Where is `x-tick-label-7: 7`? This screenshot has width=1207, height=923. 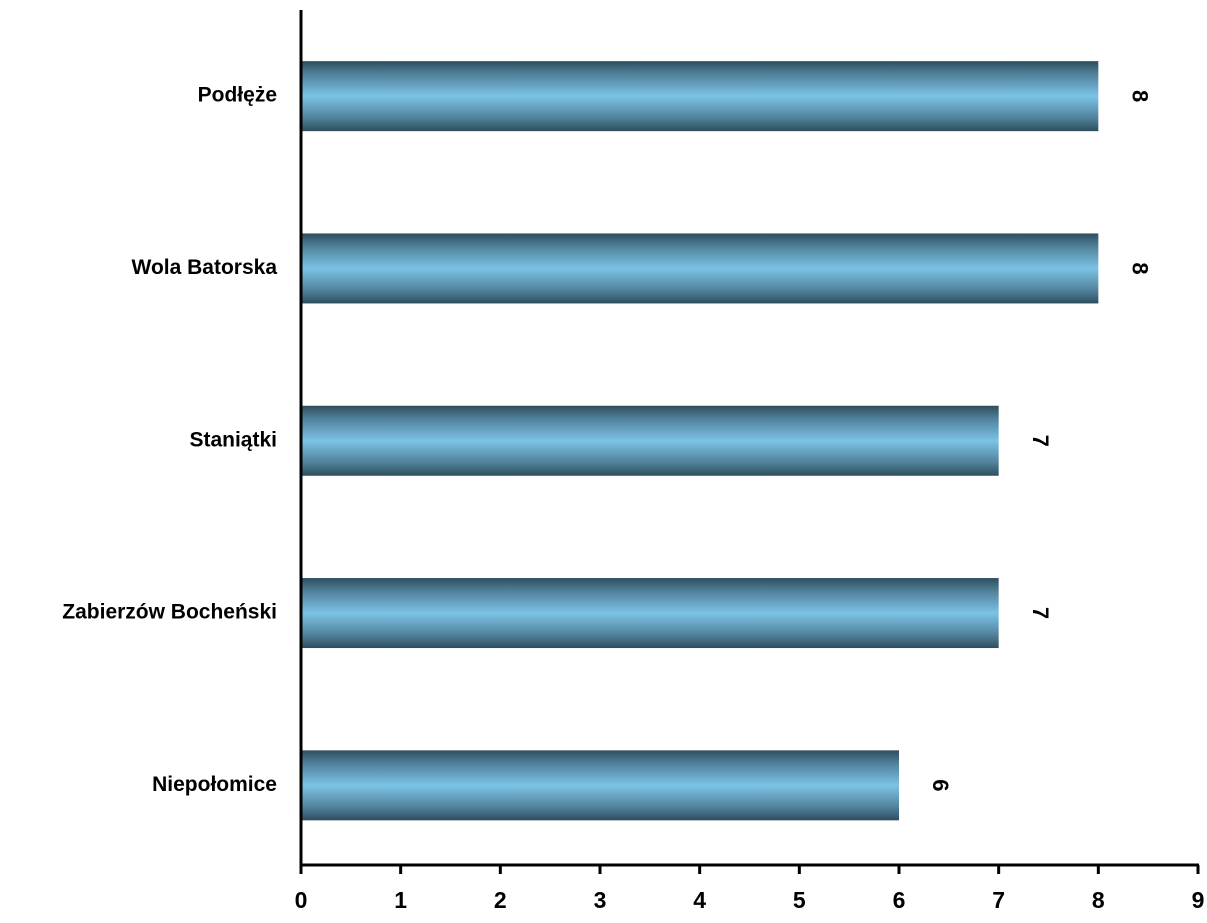 x-tick-label-7: 7 is located at coordinates (998, 900).